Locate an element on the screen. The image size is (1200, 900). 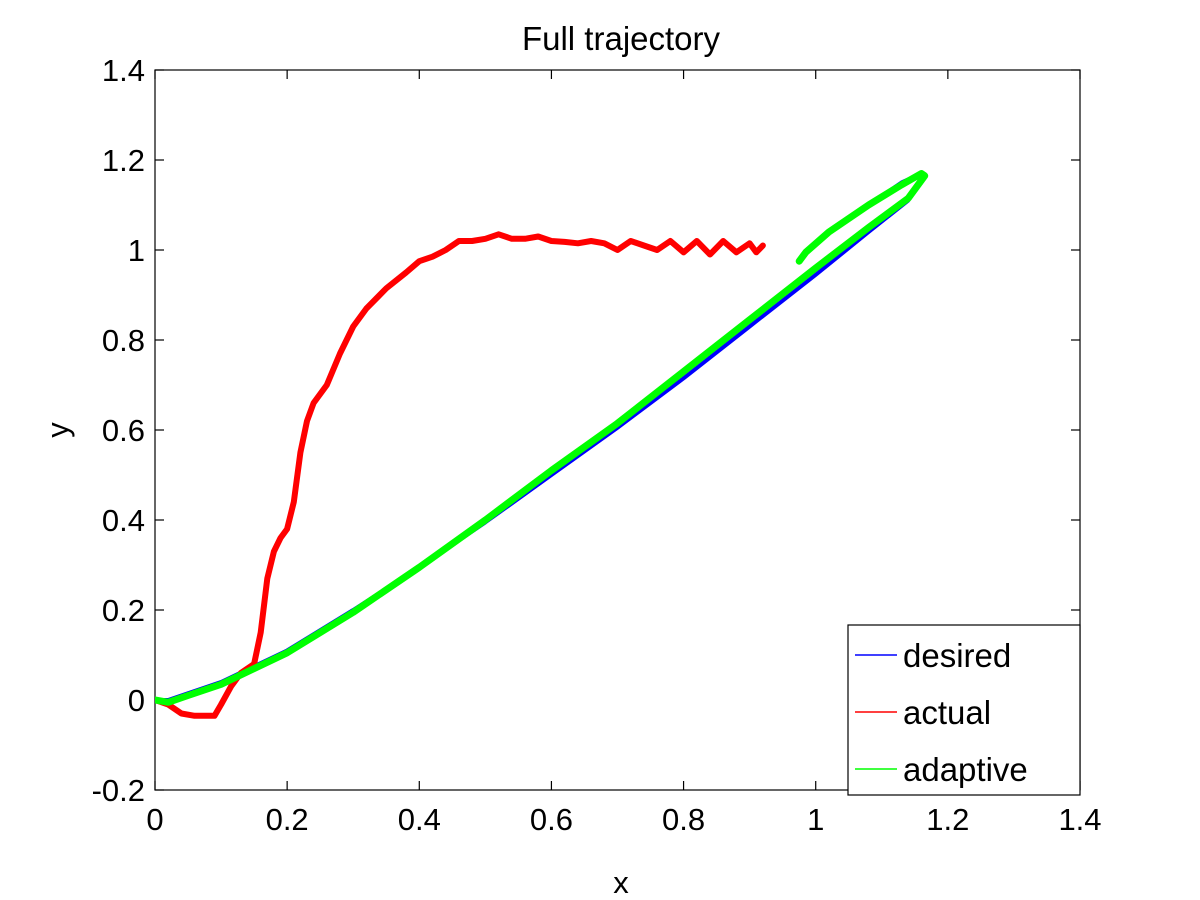
y-axis-tick-labels: -0.2 0 0.2 0.4 0.6 0.8 1 1.2 1.4 is located at coordinates (118, 430).